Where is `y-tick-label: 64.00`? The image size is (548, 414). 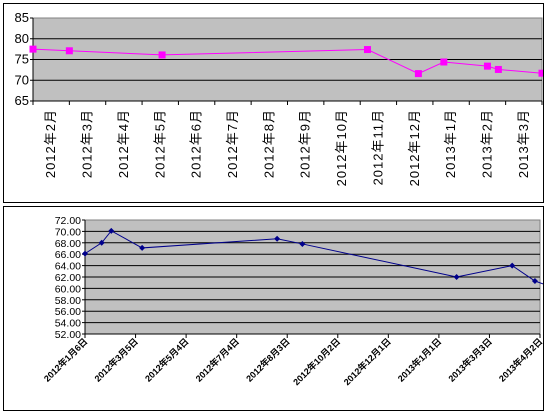
y-tick-label: 64.00 is located at coordinates (68, 267).